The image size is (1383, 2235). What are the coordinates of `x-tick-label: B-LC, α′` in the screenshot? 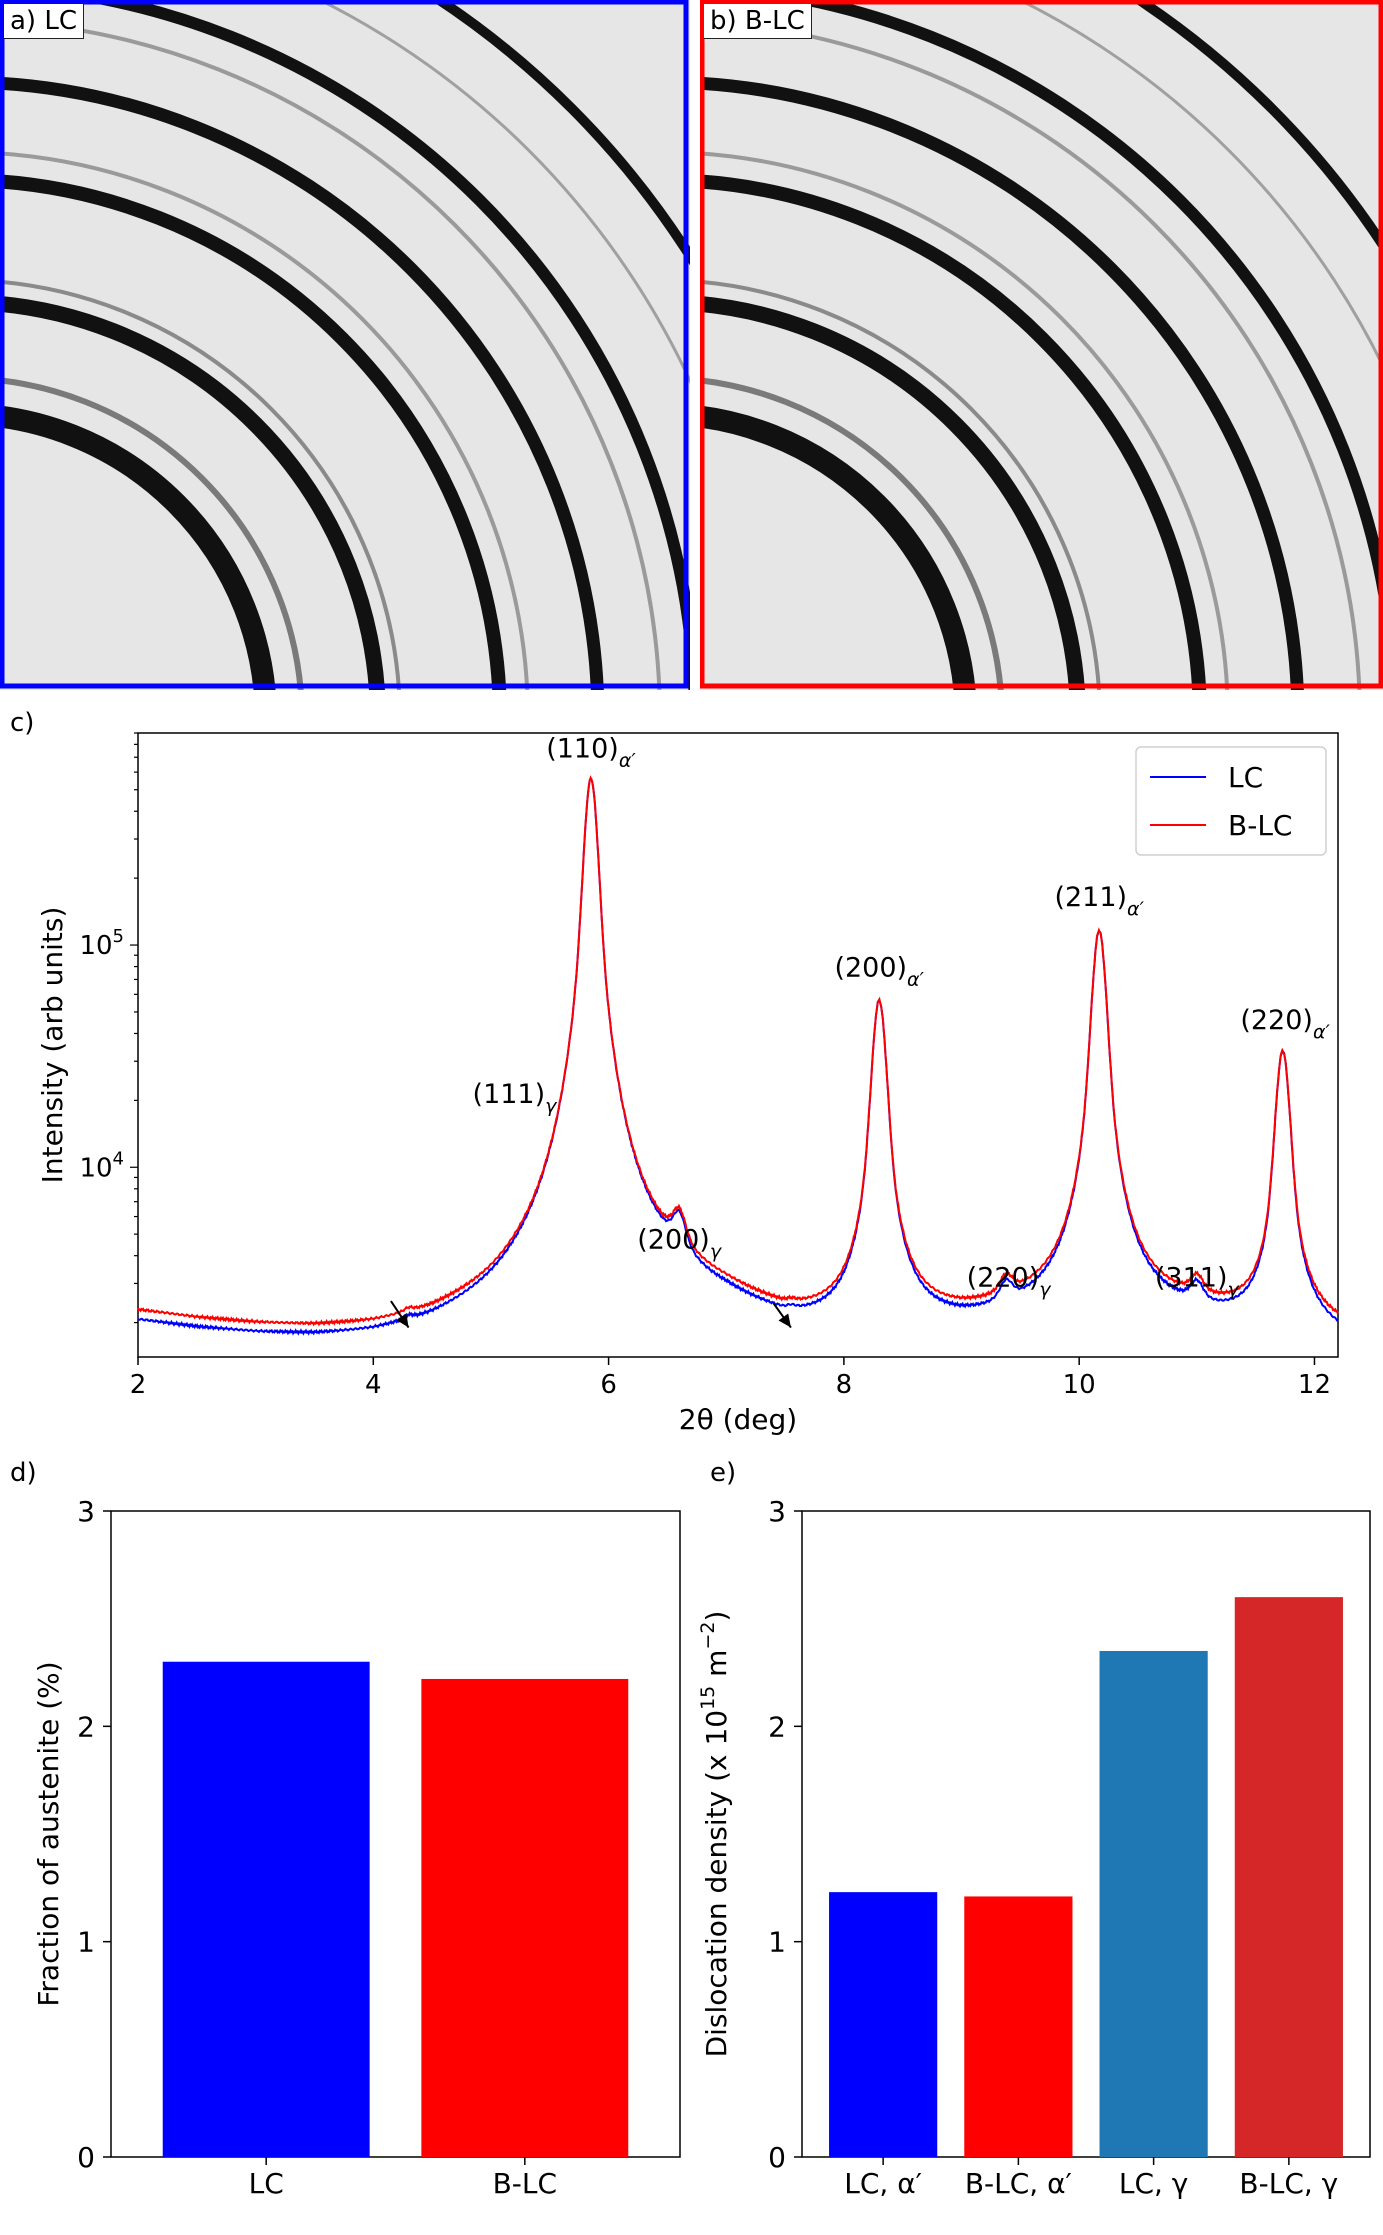 It's located at (1018, 2183).